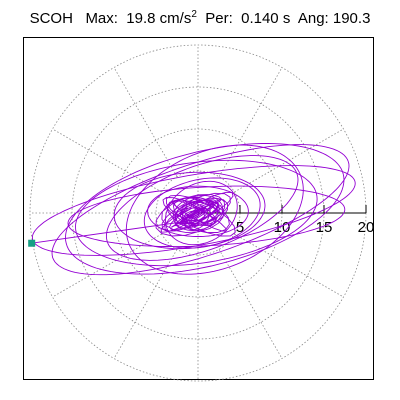 This screenshot has height=400, width=400. Describe the element at coordinates (194, 14) in the screenshot. I see `max-unit-exponent: 2` at that location.